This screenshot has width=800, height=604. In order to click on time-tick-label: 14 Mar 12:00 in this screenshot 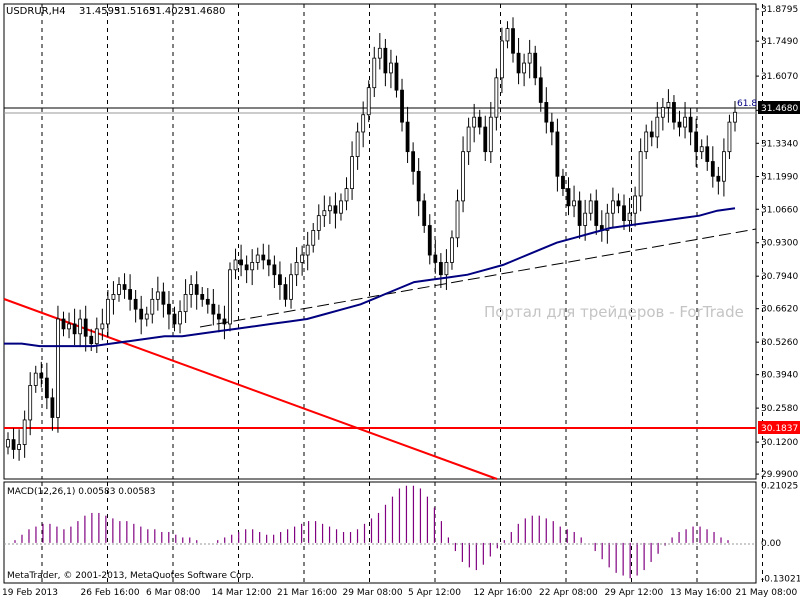, I will do `click(242, 593)`.